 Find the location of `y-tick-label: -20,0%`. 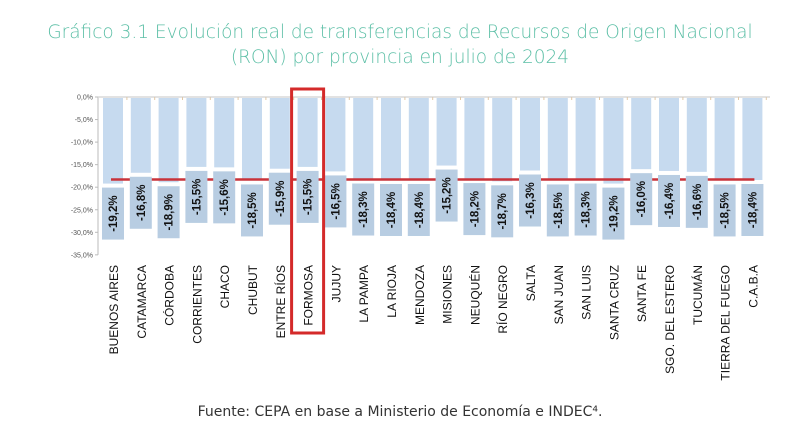

y-tick-label: -20,0% is located at coordinates (82, 188).